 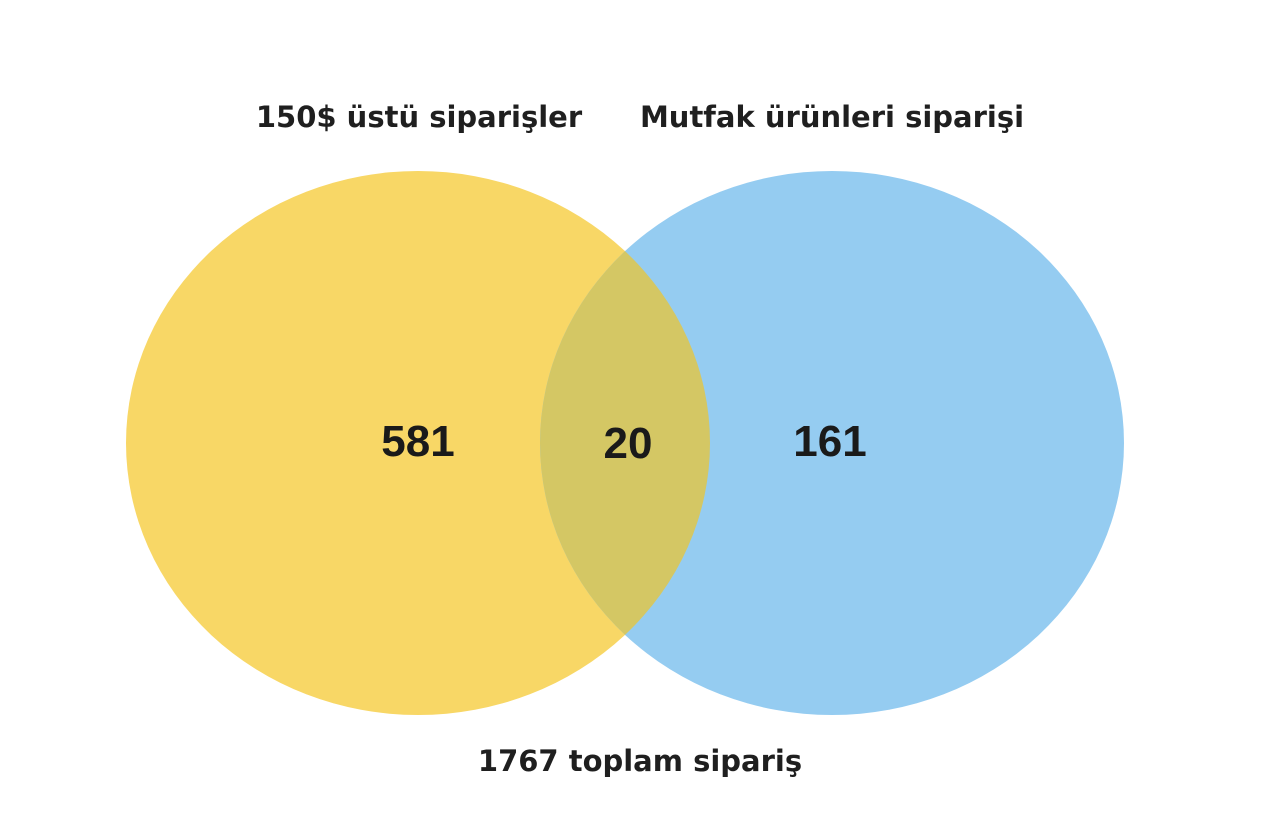 What do you see at coordinates (640, 761) in the screenshot?
I see `total-orders-label: 1767 toplam sipariş` at bounding box center [640, 761].